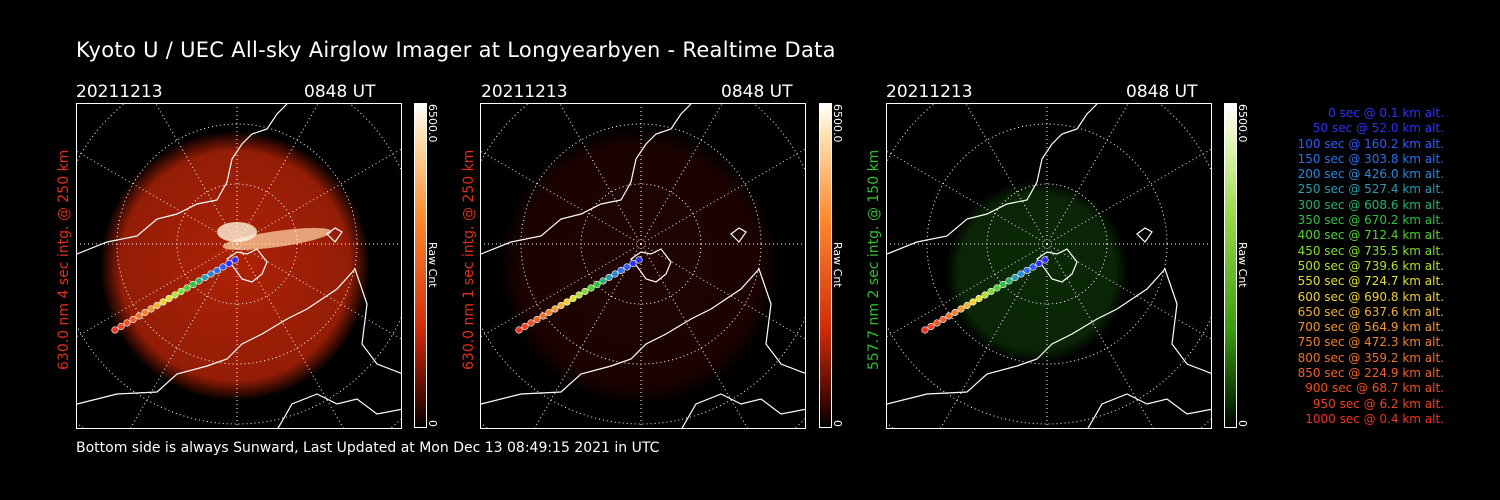  I want to click on panel-3-colorbar, so click(1230, 265).